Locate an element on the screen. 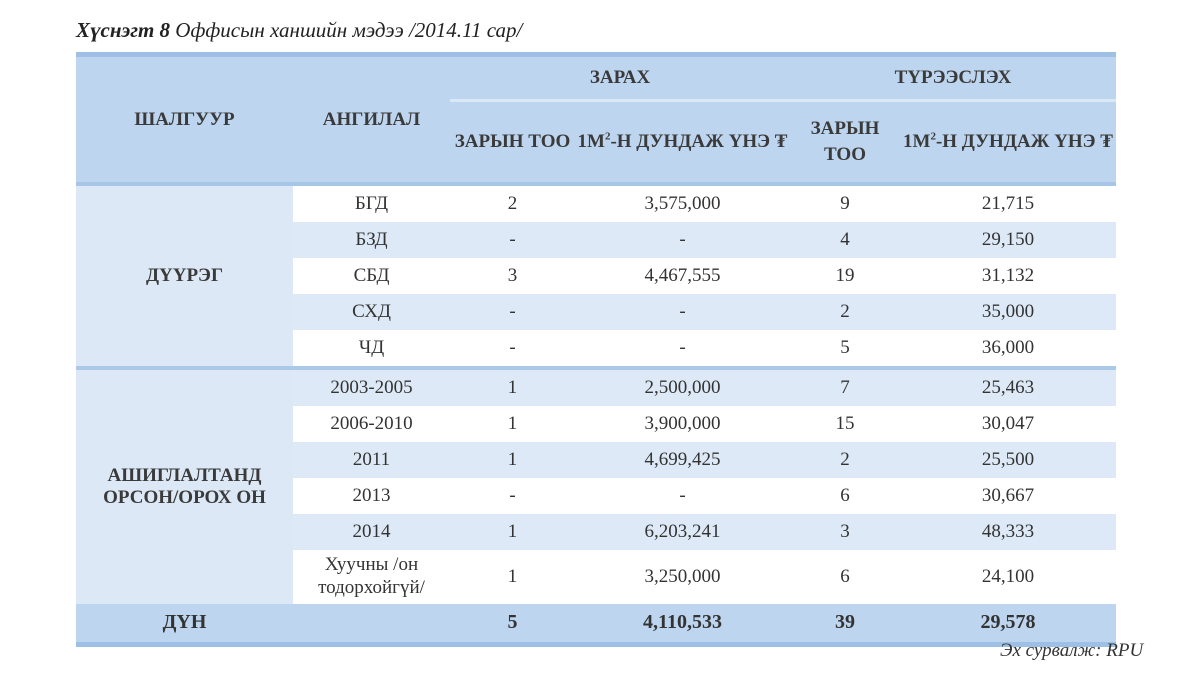 The image size is (1186, 679). rent-price-cell: 24,100 is located at coordinates (1008, 576).